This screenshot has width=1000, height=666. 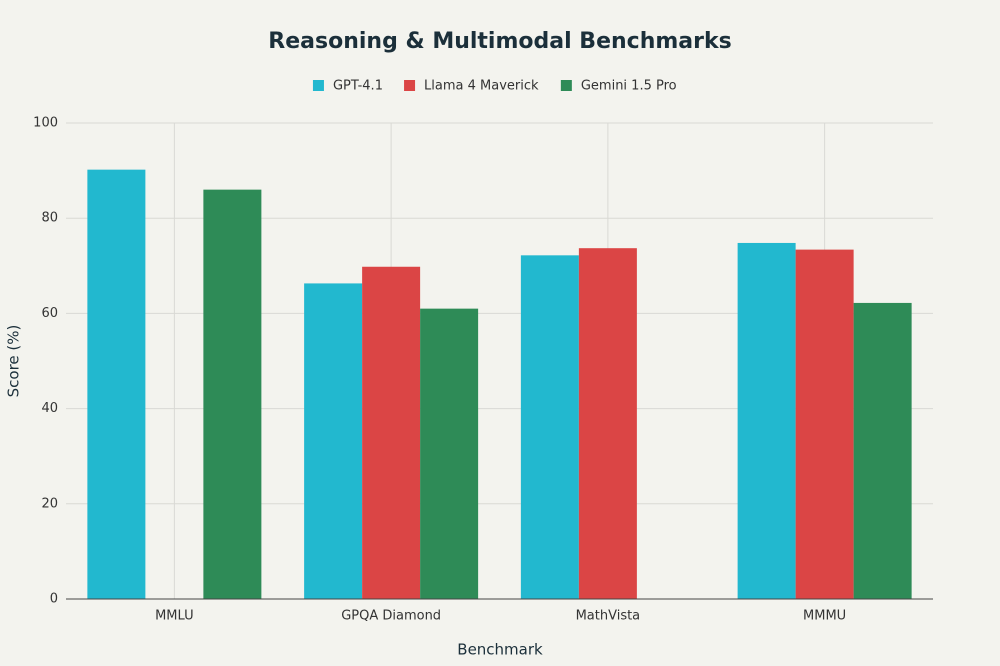 What do you see at coordinates (358, 86) in the screenshot?
I see `legend-label: GPT-4.1` at bounding box center [358, 86].